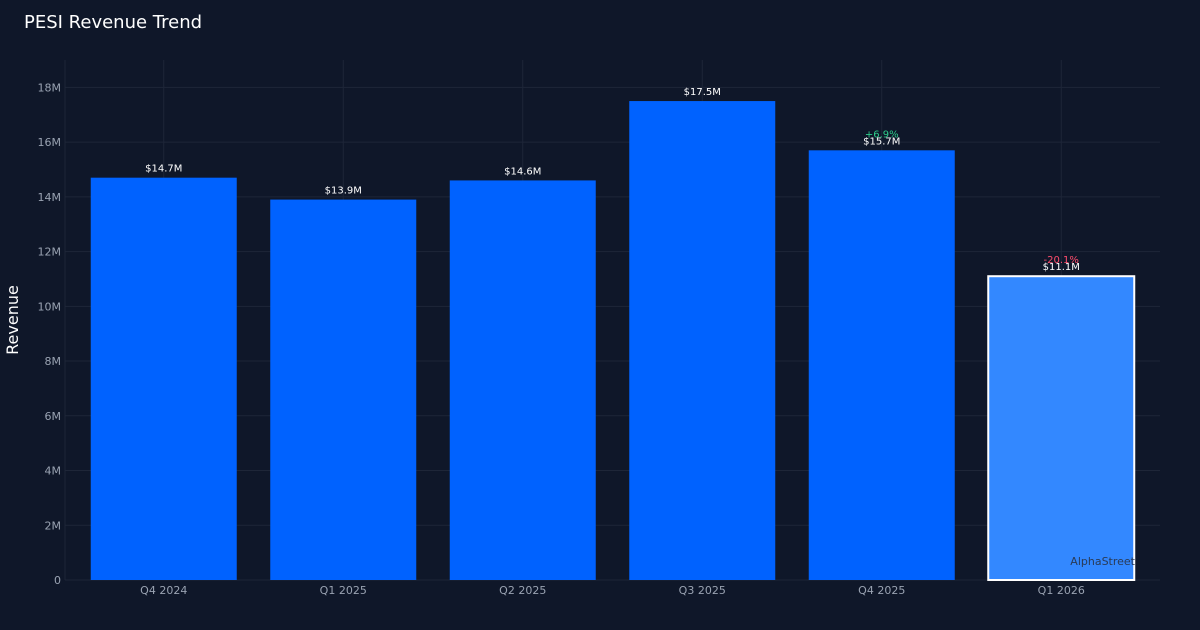  I want to click on bar-q4-2024, so click(163, 378).